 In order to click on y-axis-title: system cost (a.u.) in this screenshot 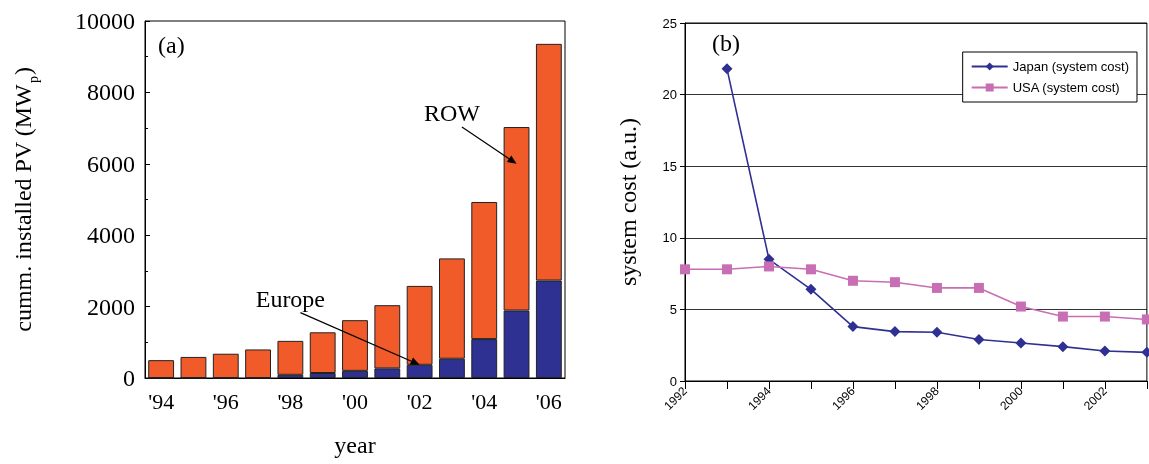, I will do `click(628, 202)`.